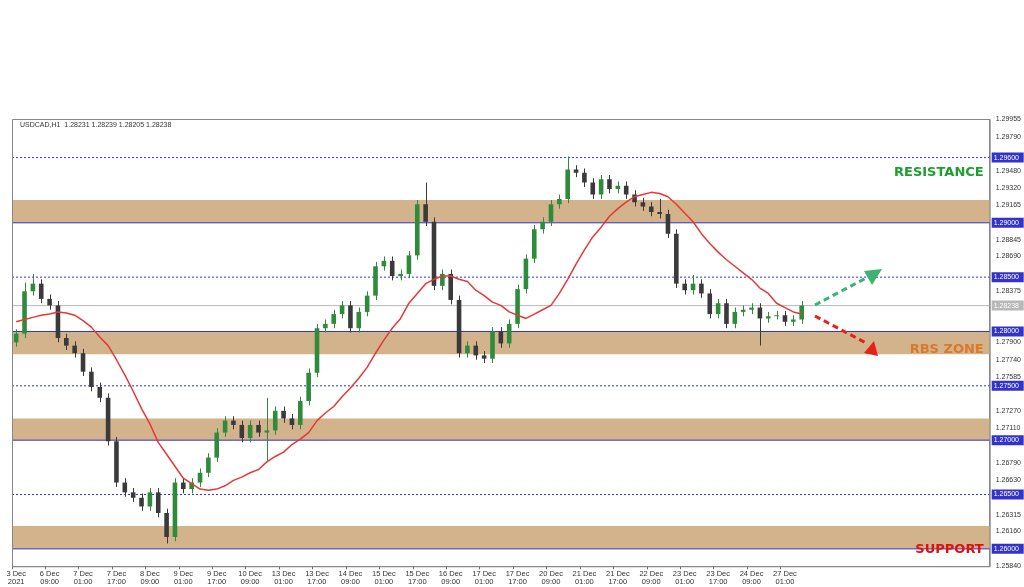 The height and width of the screenshot is (587, 1024). Describe the element at coordinates (946, 348) in the screenshot. I see `annotation: RBS ZONE` at that location.